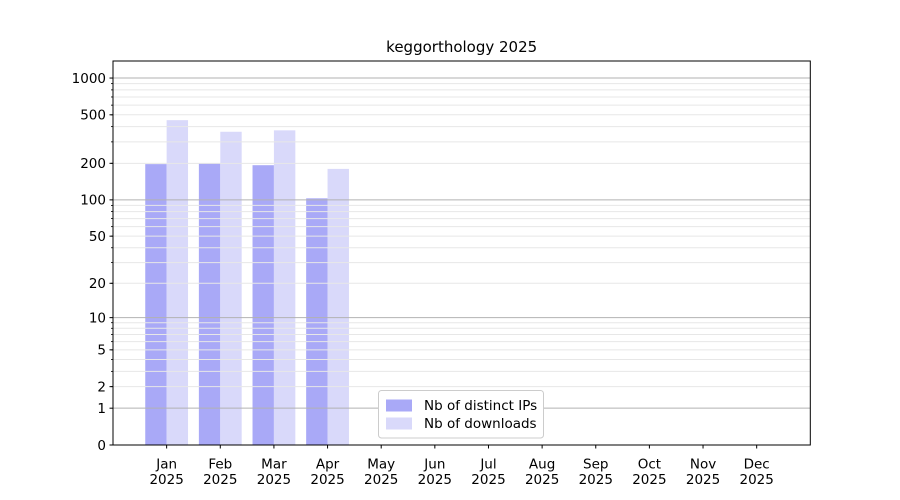 Image resolution: width=900 pixels, height=500 pixels. Describe the element at coordinates (703, 465) in the screenshot. I see `x-month-label: Nov` at that location.